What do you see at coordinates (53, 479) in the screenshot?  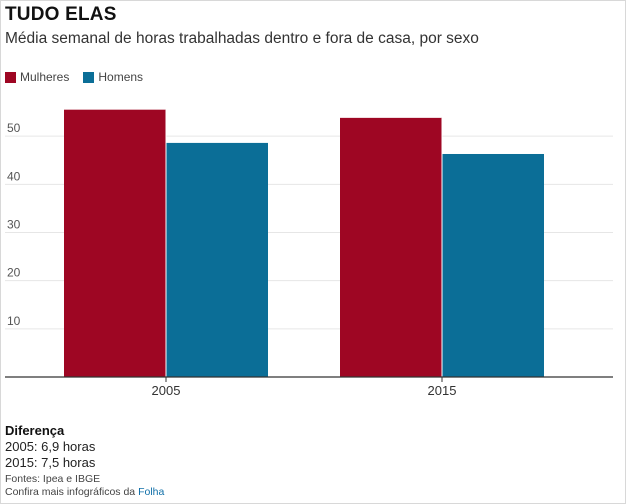 I see `sources-note: Fontes: Ipea e IBGE` at bounding box center [53, 479].